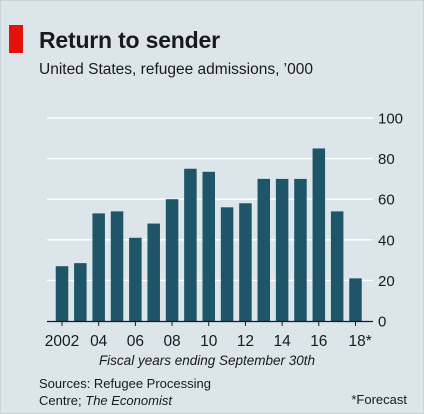  What do you see at coordinates (382, 322) in the screenshot?
I see `y-tick-label: 0` at bounding box center [382, 322].